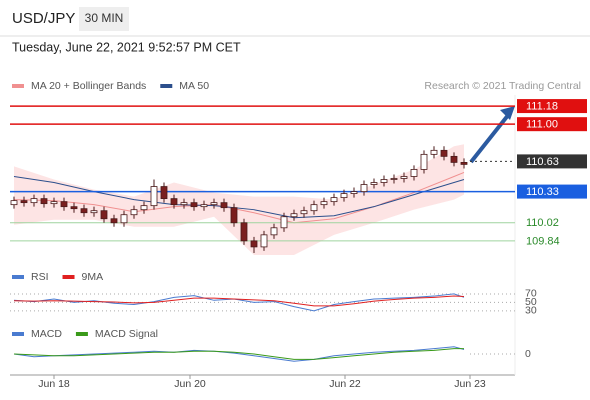  I want to click on timestamp: Tuesday, June 22, 2021 9:52:57 PM CET, so click(126, 47).